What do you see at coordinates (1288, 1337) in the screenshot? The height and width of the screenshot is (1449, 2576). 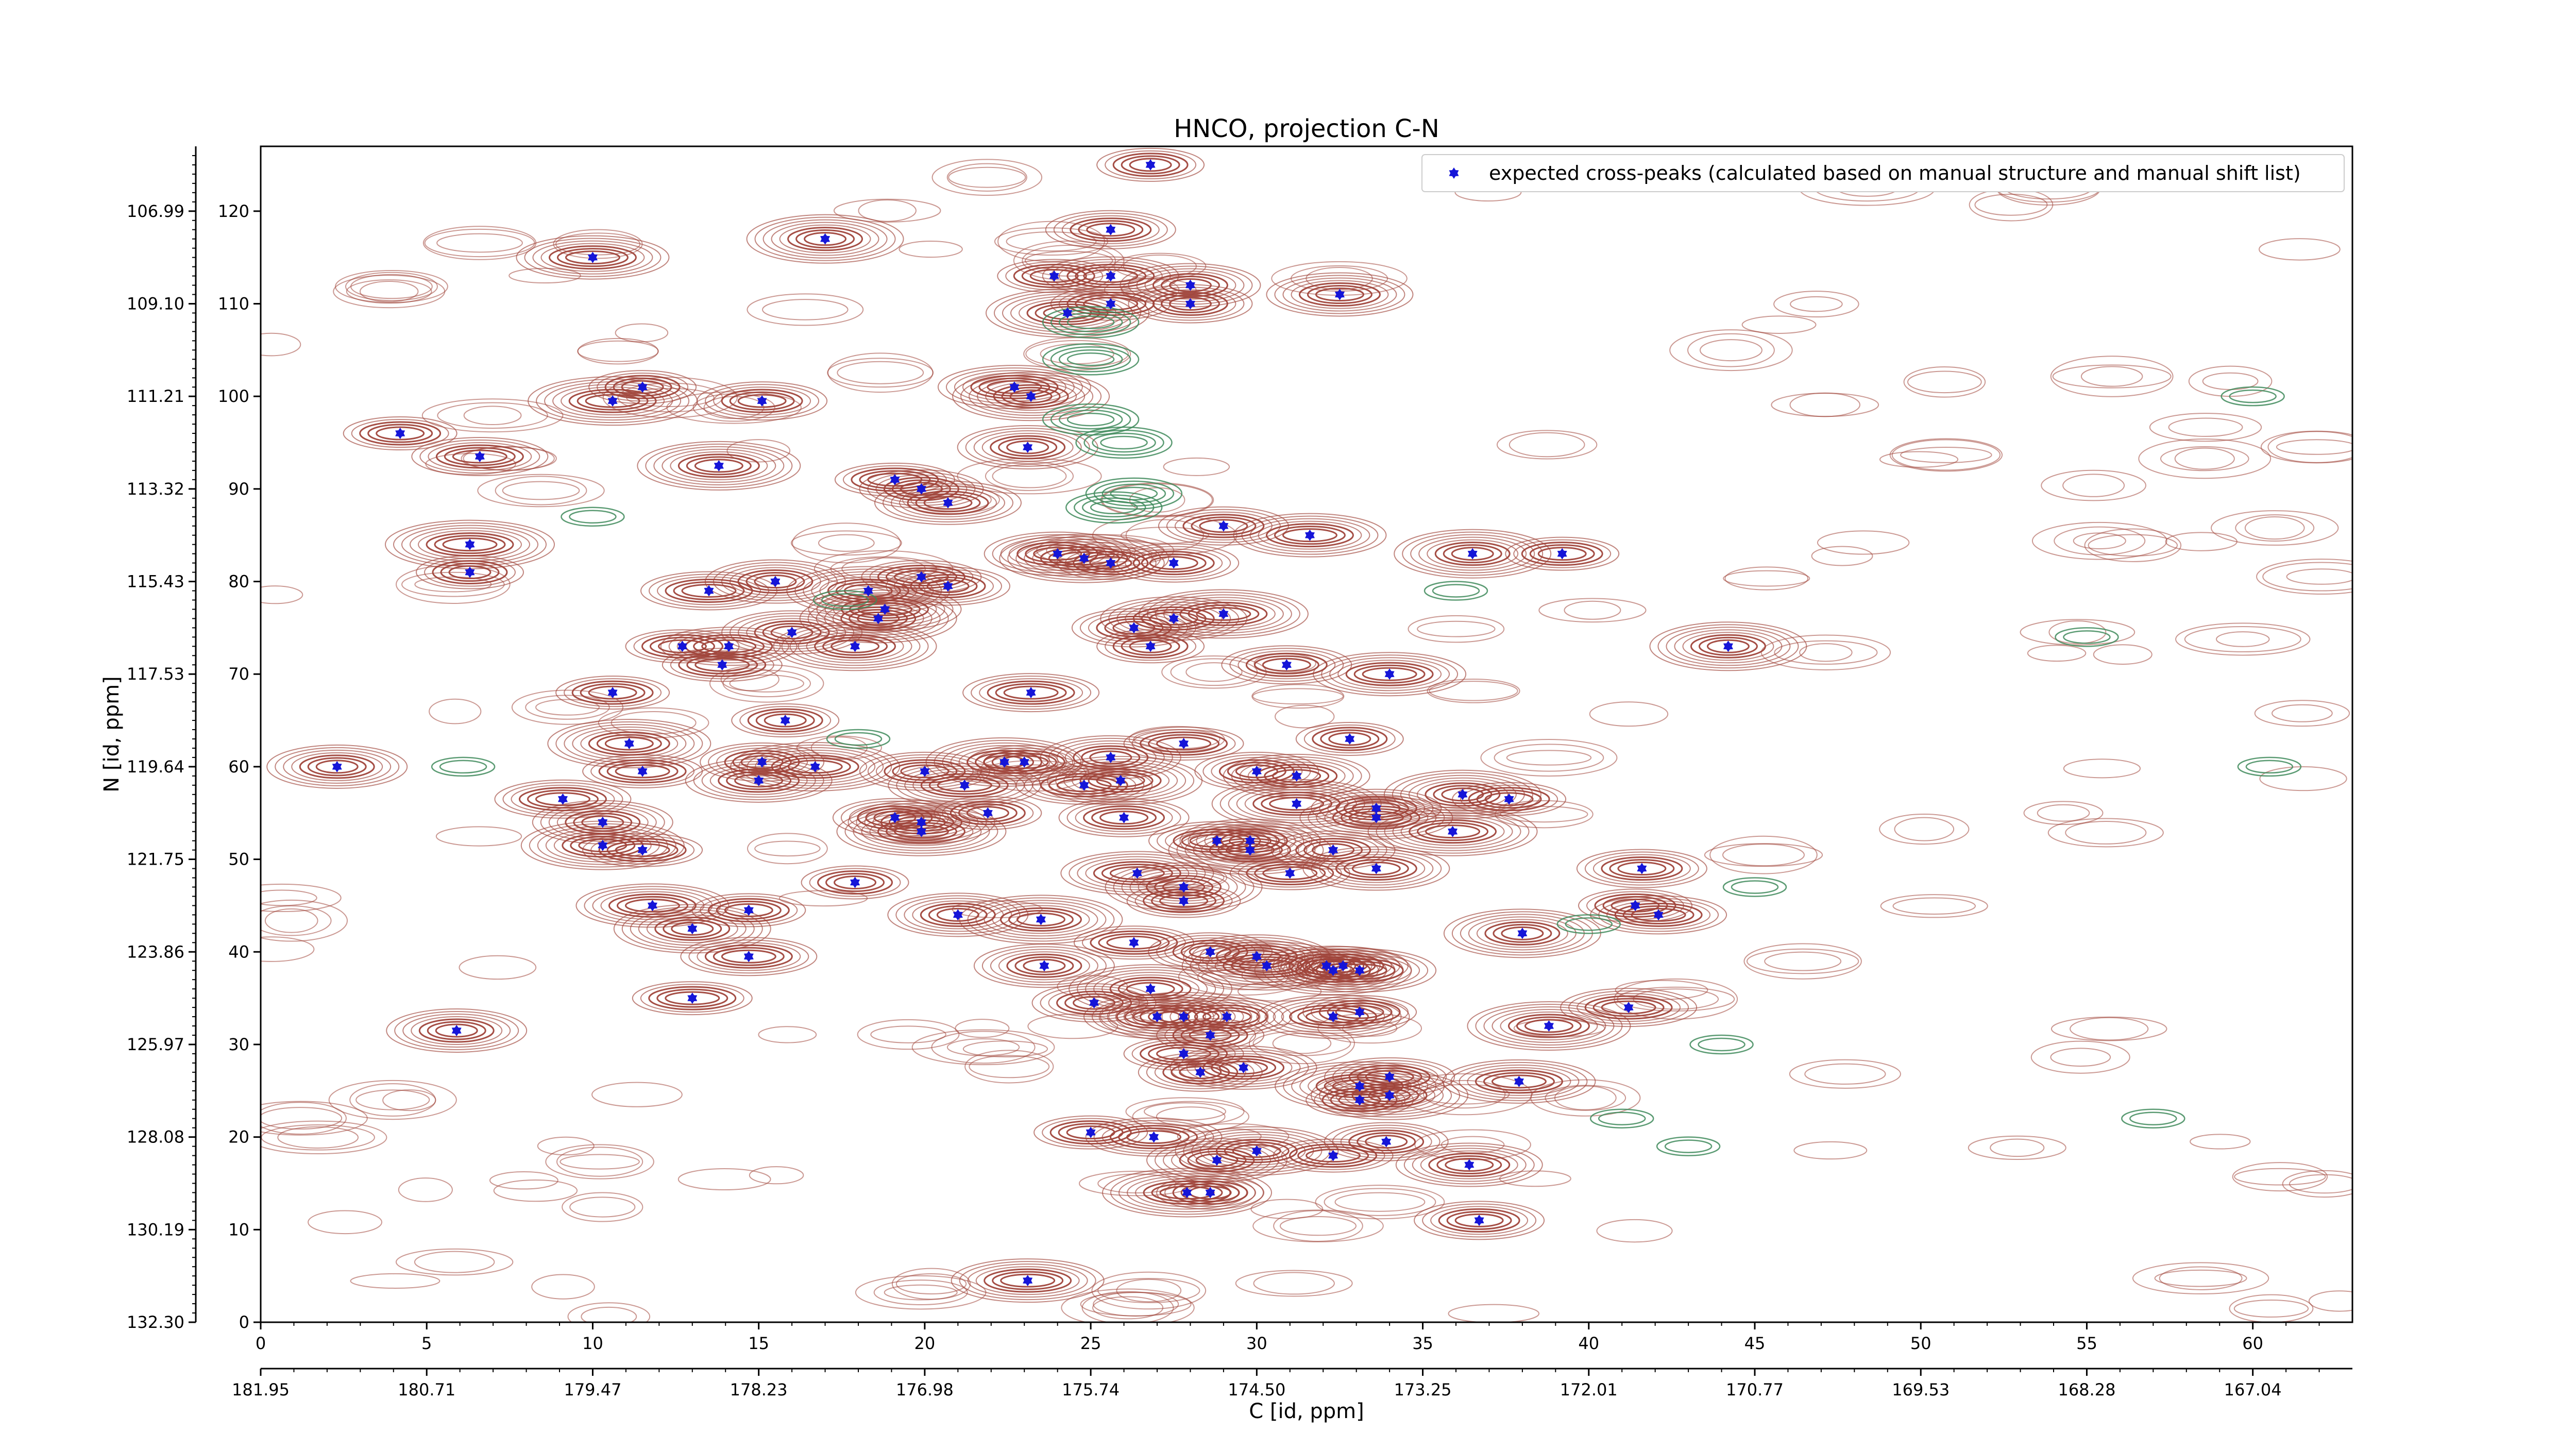 I see `x-axis-ticks: 0 5 10 15 20 25 30 35 40 45 50 55 60` at bounding box center [1288, 1337].